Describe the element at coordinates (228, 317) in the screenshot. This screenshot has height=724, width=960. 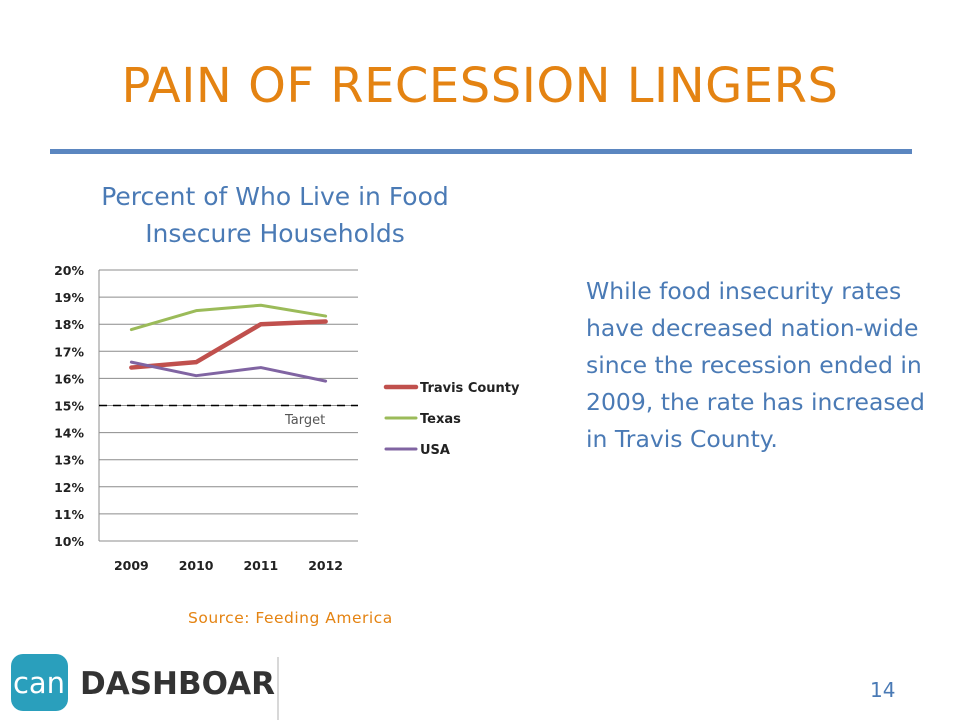
I see `series-line-texas` at that location.